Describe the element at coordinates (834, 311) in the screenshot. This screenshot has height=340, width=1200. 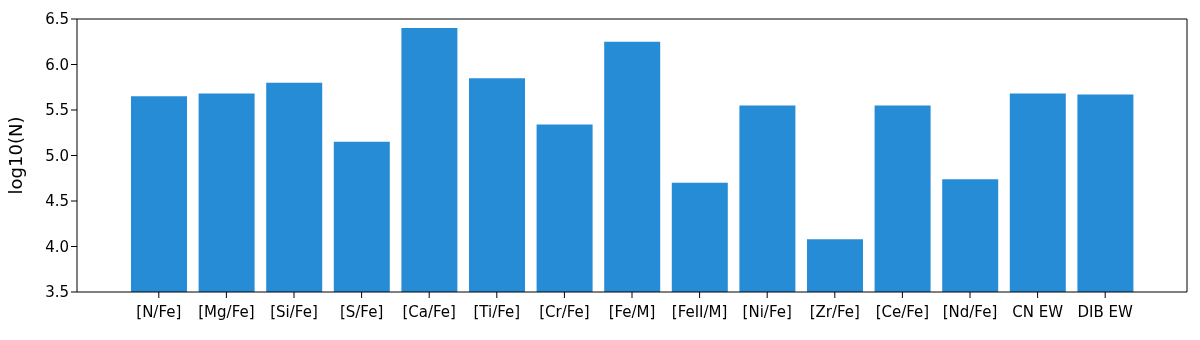
I see `x-tick-label: [Zr/Fe]` at that location.